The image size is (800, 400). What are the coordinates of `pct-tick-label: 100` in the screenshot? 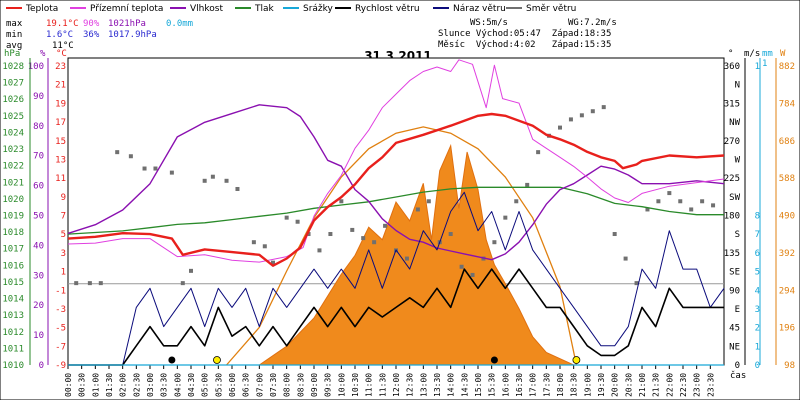 It's located at (36, 67).